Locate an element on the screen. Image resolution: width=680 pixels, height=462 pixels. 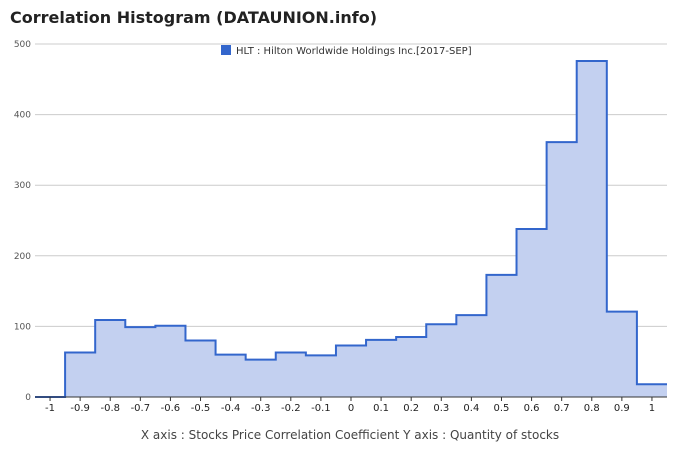
x-tick-label: 0.4 is located at coordinates (471, 408).